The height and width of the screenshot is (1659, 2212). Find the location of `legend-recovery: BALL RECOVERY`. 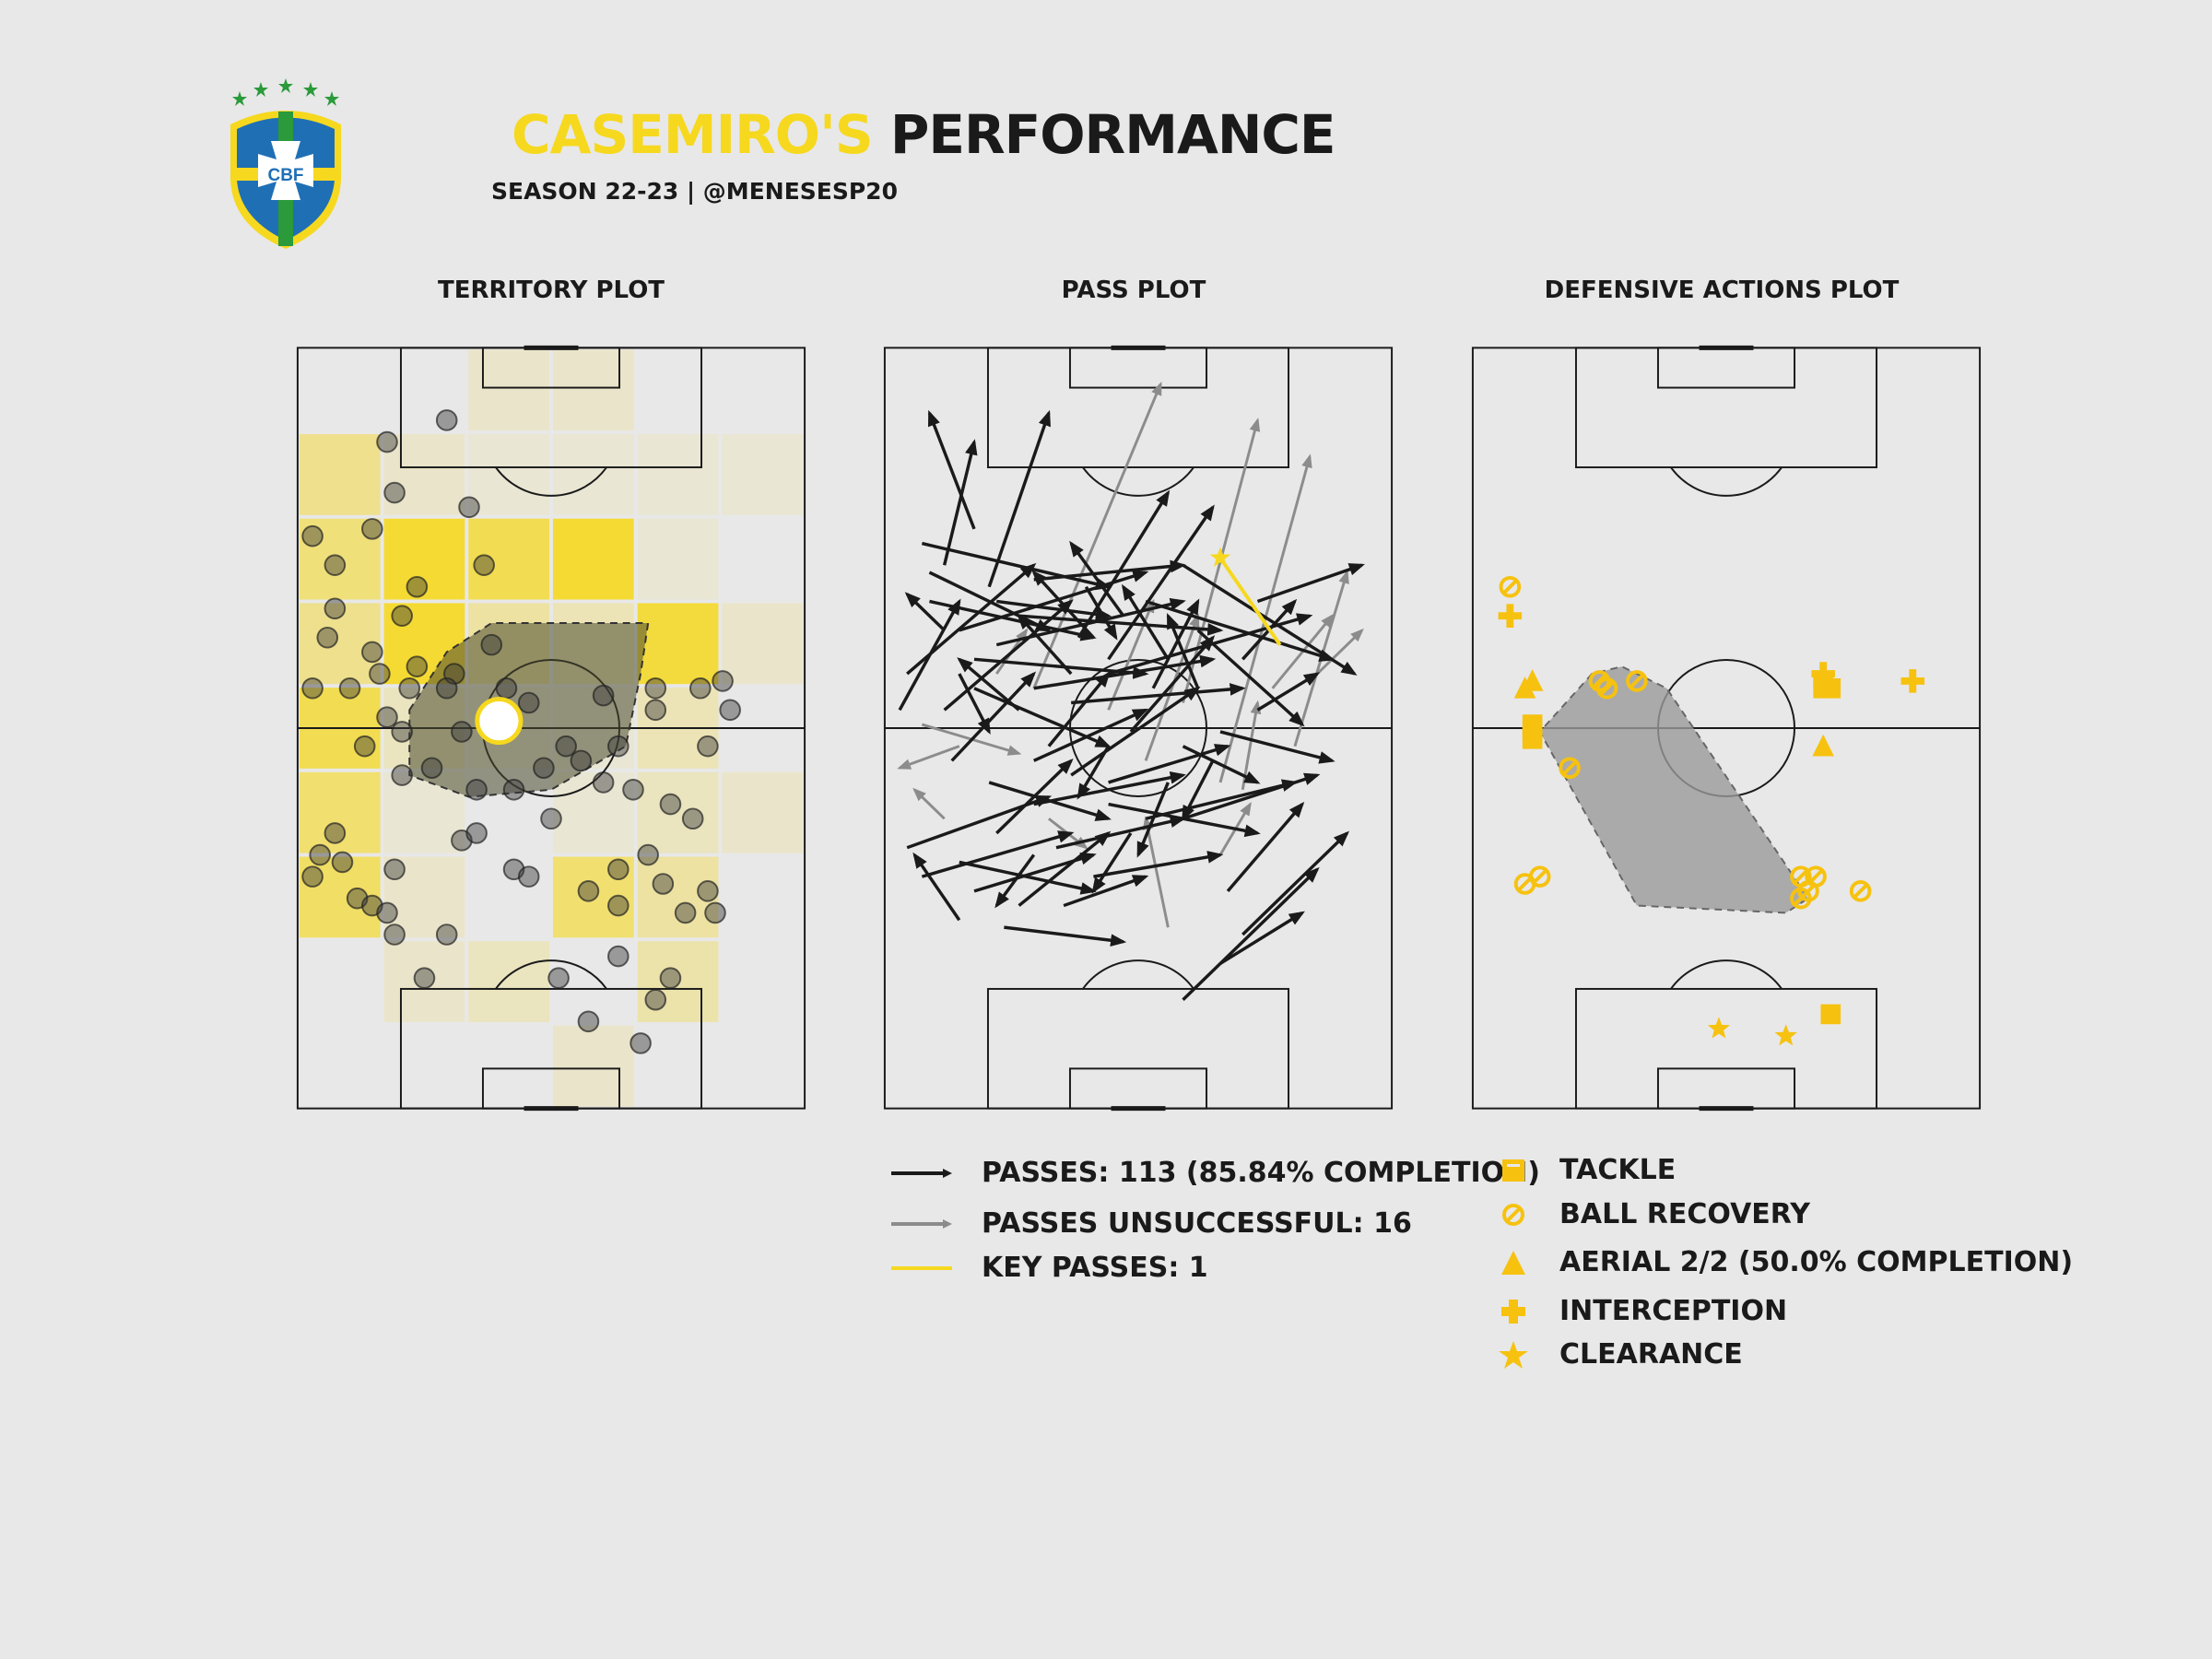

legend-recovery: BALL RECOVERY is located at coordinates (1652, 1214).